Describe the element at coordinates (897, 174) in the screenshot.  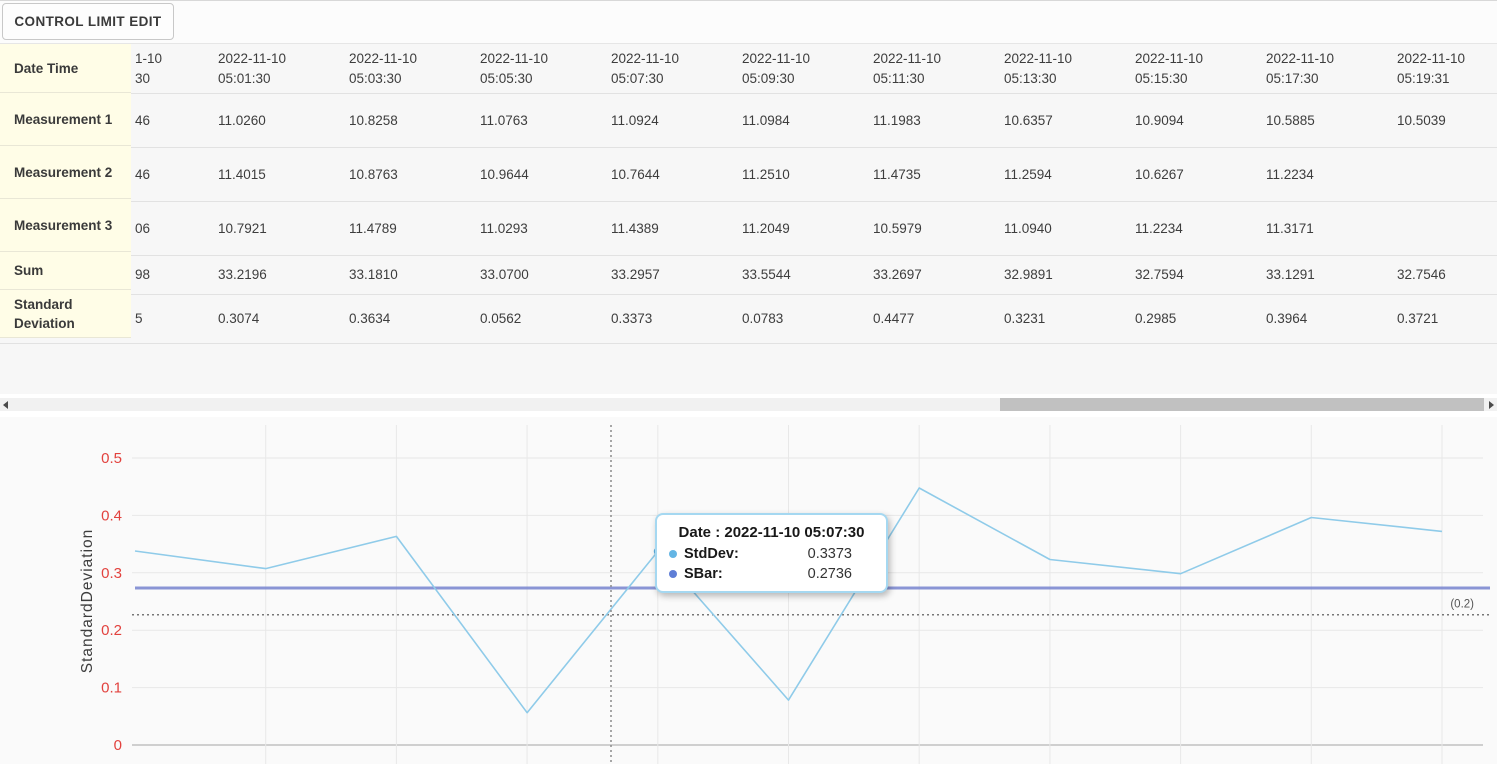
I see `table-cell: 11.4735` at that location.